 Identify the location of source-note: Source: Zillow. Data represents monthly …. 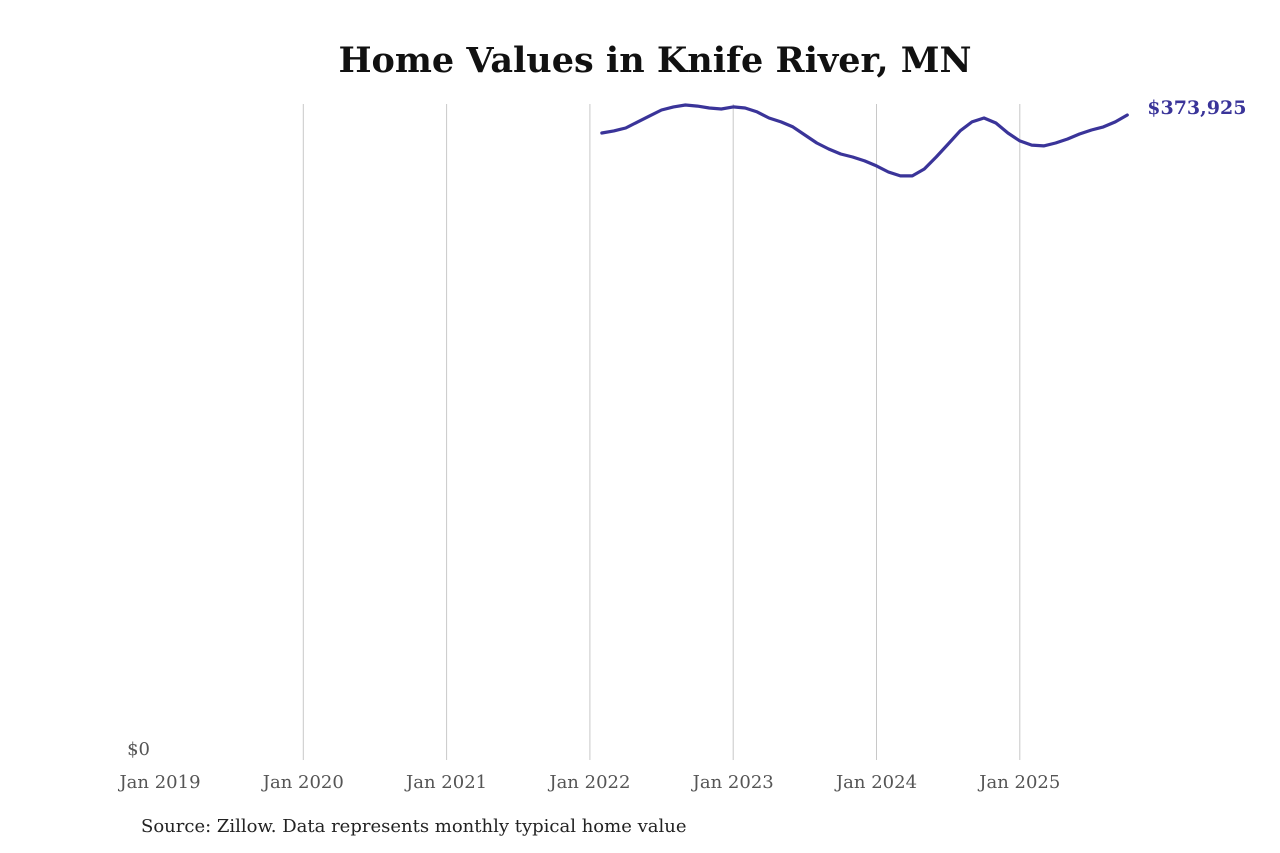
(414, 826).